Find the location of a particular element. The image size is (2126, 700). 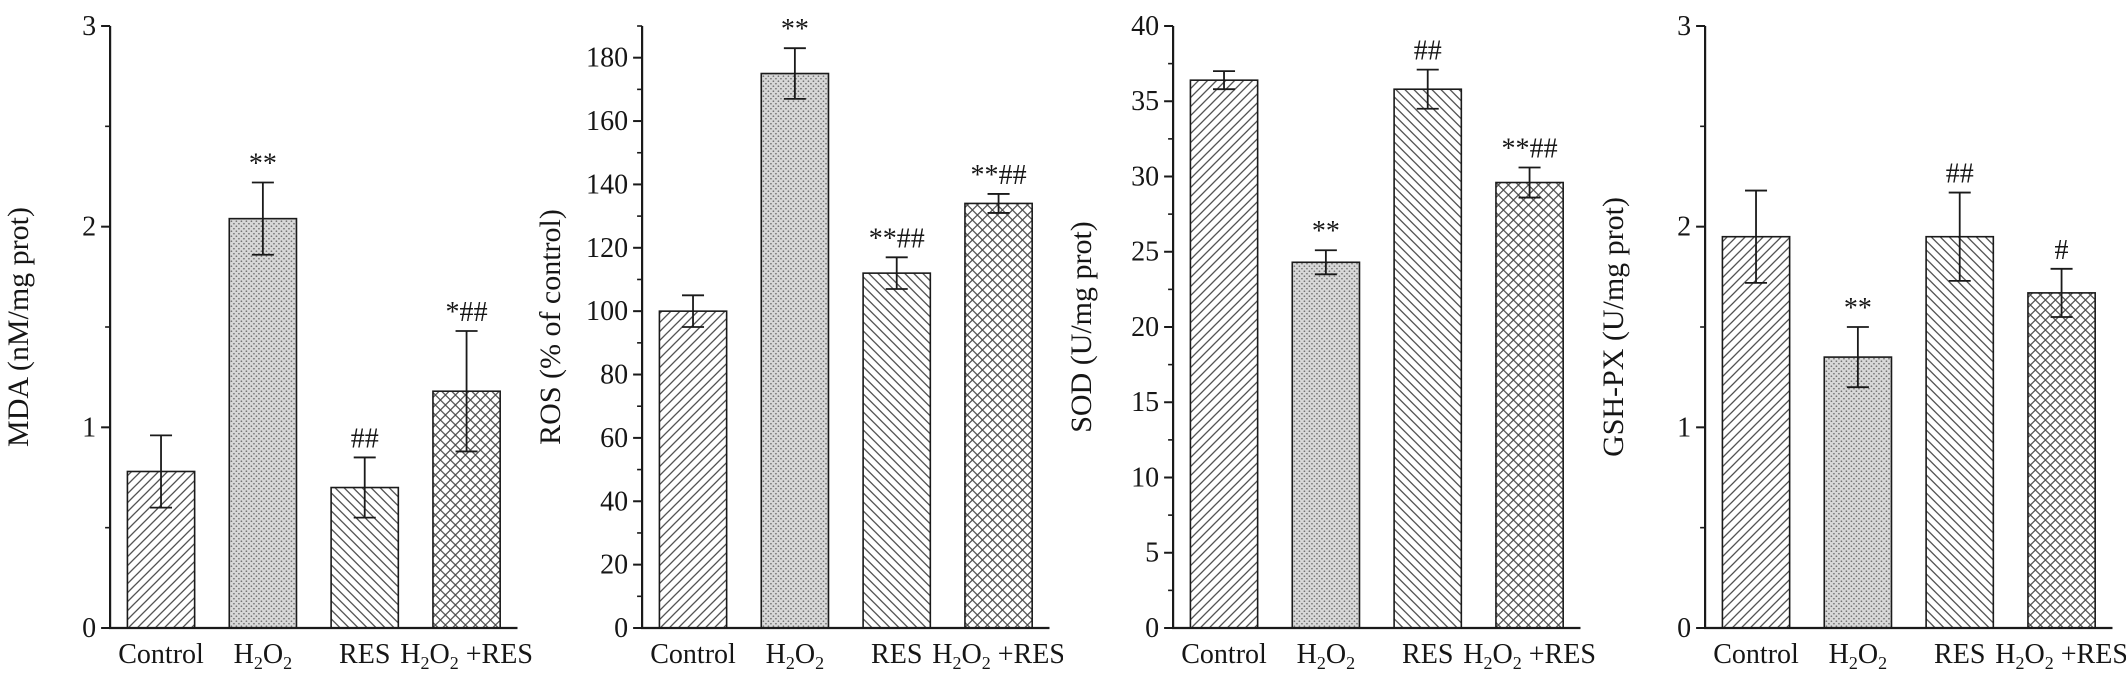

y-tick-label: 30 is located at coordinates (1145, 177).